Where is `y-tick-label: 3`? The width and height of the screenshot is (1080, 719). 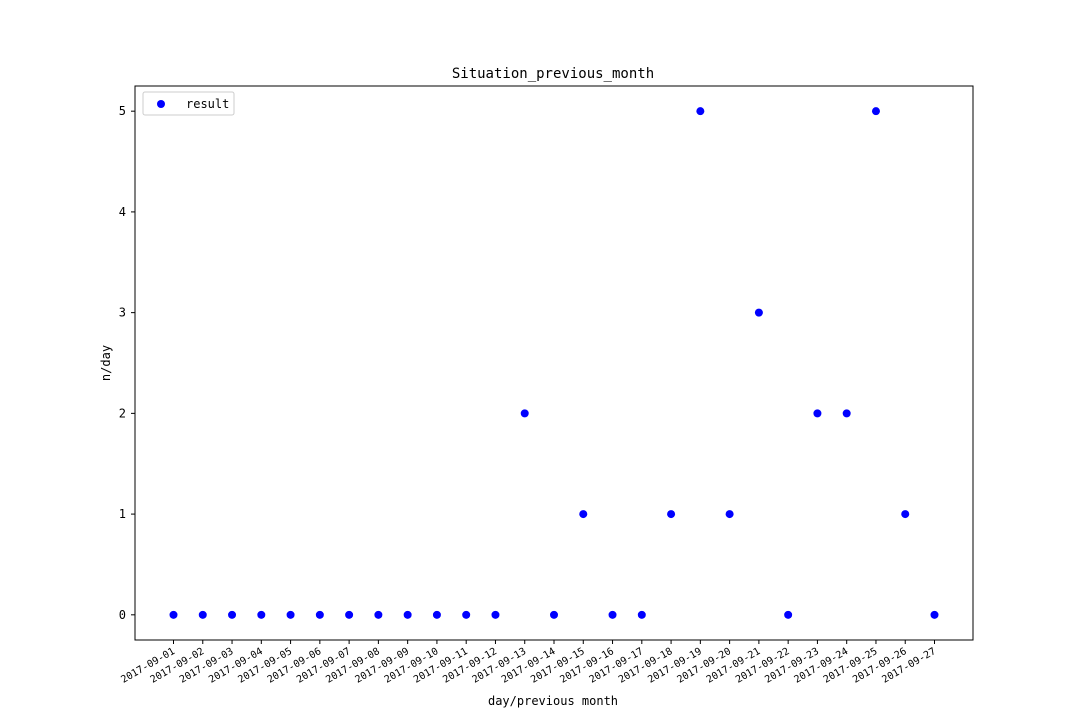
y-tick-label: 3 is located at coordinates (122, 313).